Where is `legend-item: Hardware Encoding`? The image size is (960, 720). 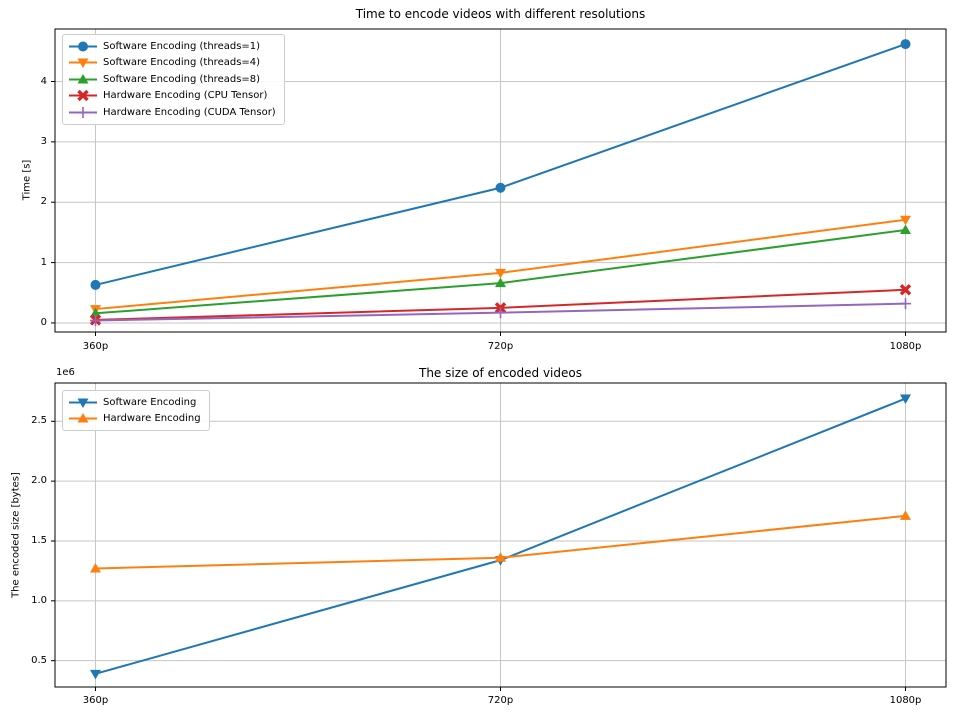 legend-item: Hardware Encoding is located at coordinates (134, 419).